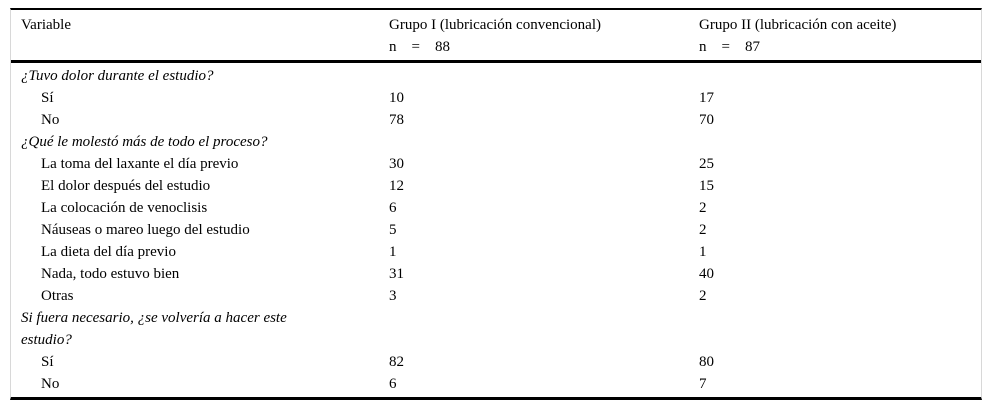 The width and height of the screenshot is (992, 413). What do you see at coordinates (496, 98) in the screenshot?
I see `answer-row: Sí 10 17` at bounding box center [496, 98].